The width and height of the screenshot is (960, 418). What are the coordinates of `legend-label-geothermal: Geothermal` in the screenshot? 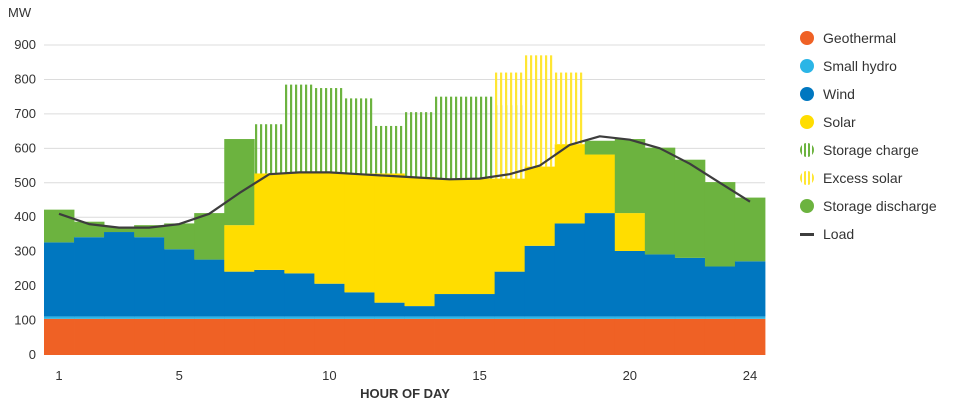 It's located at (860, 38).